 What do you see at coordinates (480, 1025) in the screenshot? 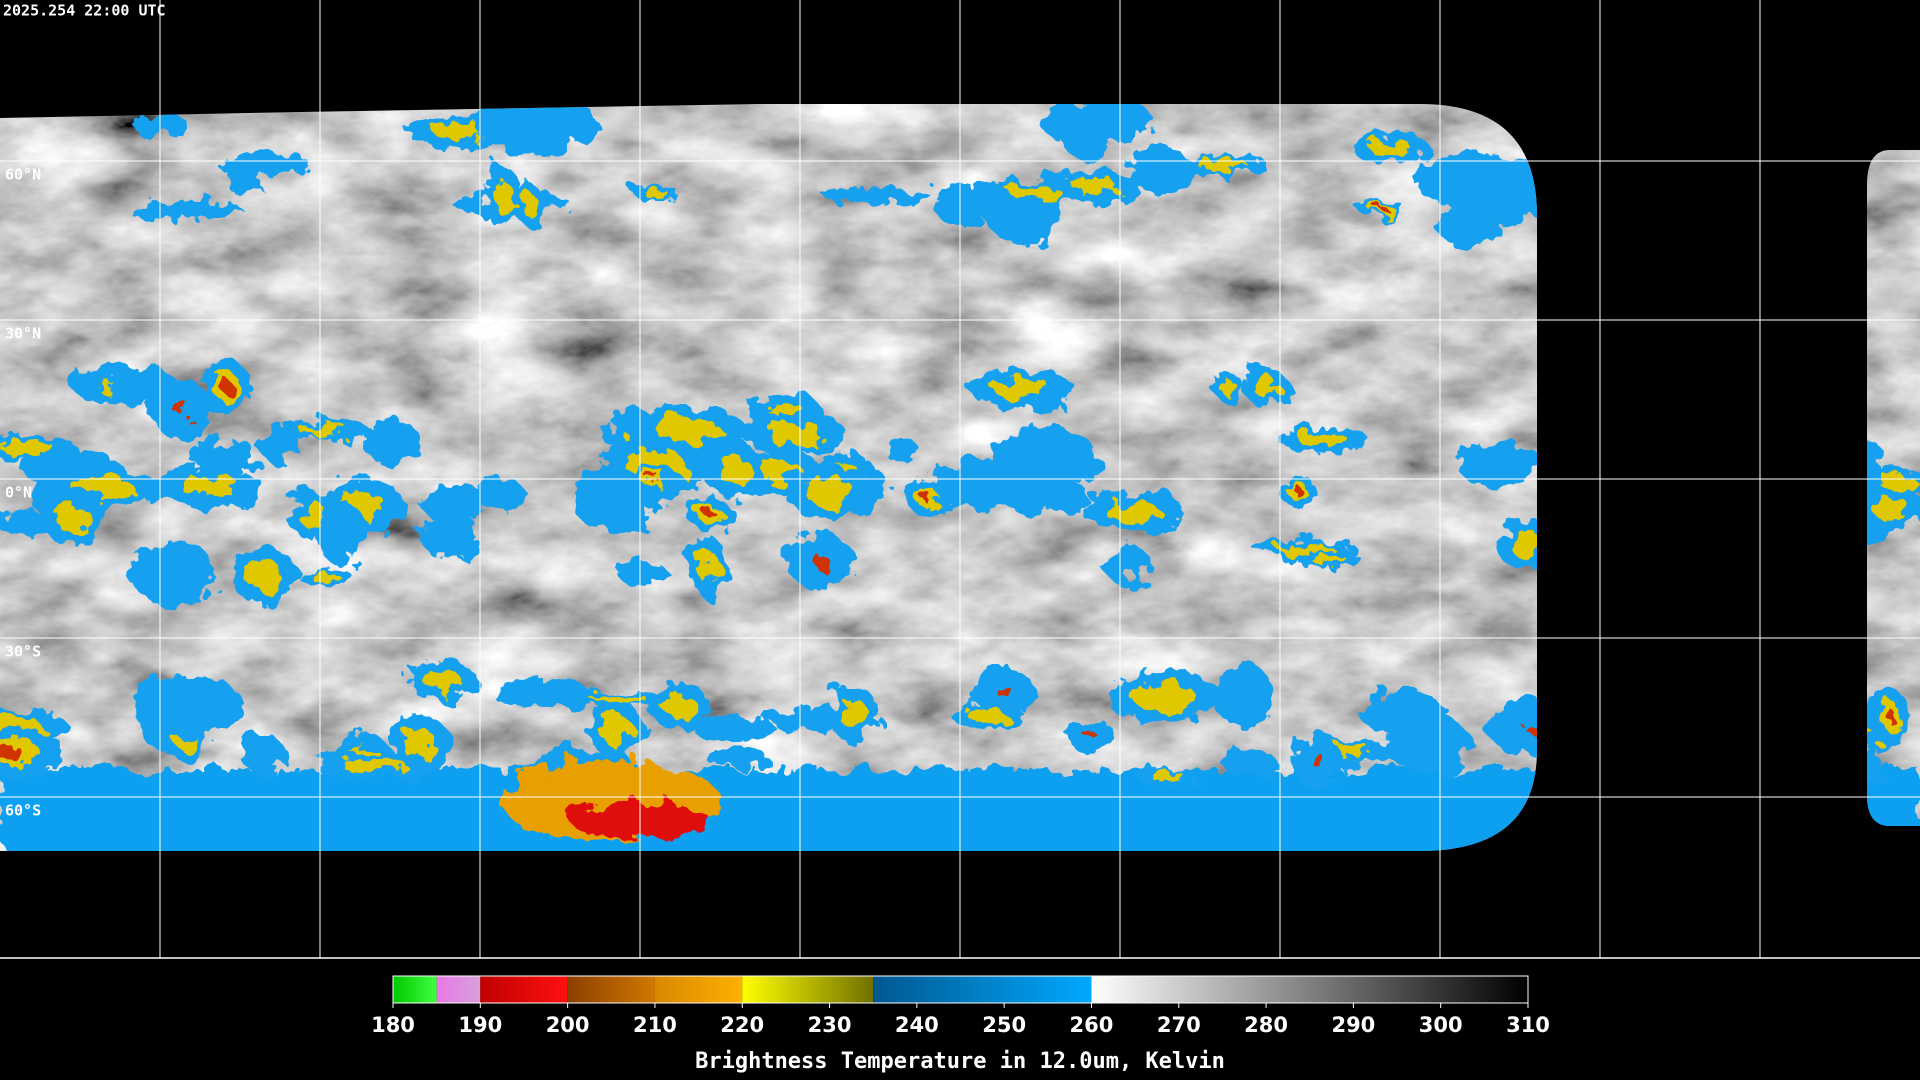
I see `colorbar-tick-label: 190` at bounding box center [480, 1025].